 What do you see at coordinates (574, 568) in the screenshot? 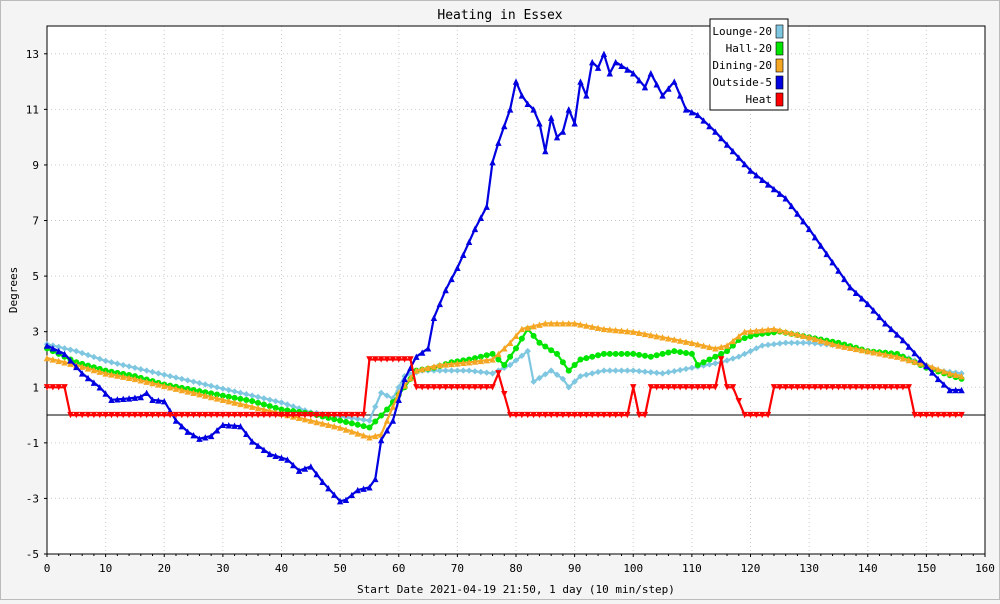
I see `x-tick-label: 90` at bounding box center [574, 568].